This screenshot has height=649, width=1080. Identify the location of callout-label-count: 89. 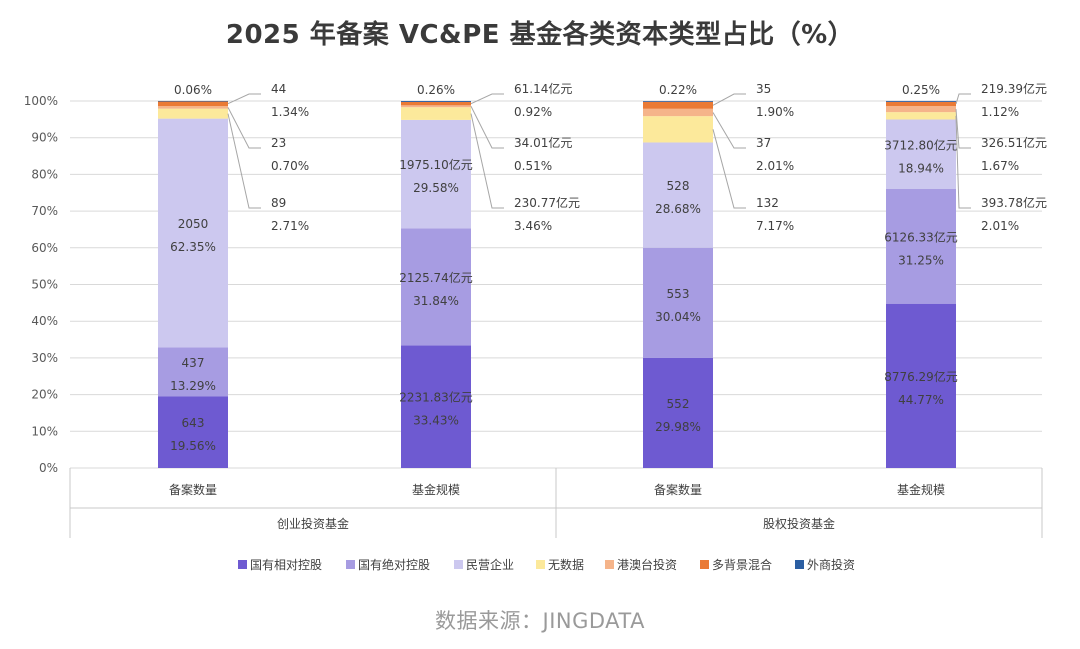
(278, 203).